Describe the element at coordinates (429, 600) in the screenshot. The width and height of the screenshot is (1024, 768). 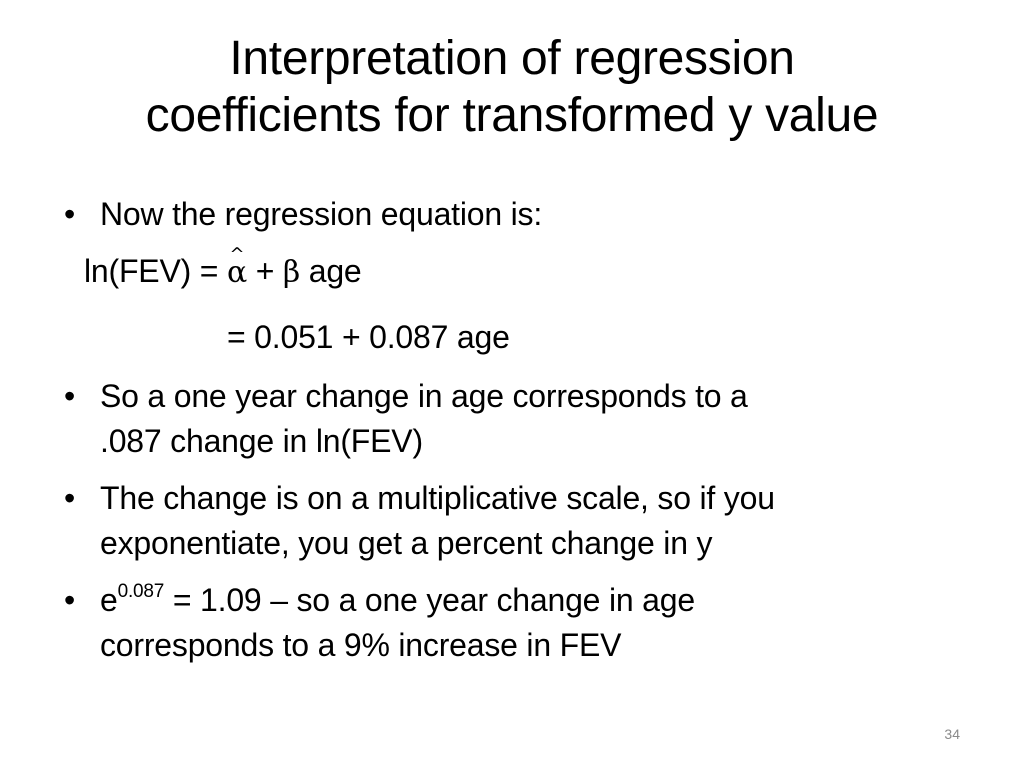
I see `bullet-text-line-1: = 1.09 – so a one year change in age` at that location.